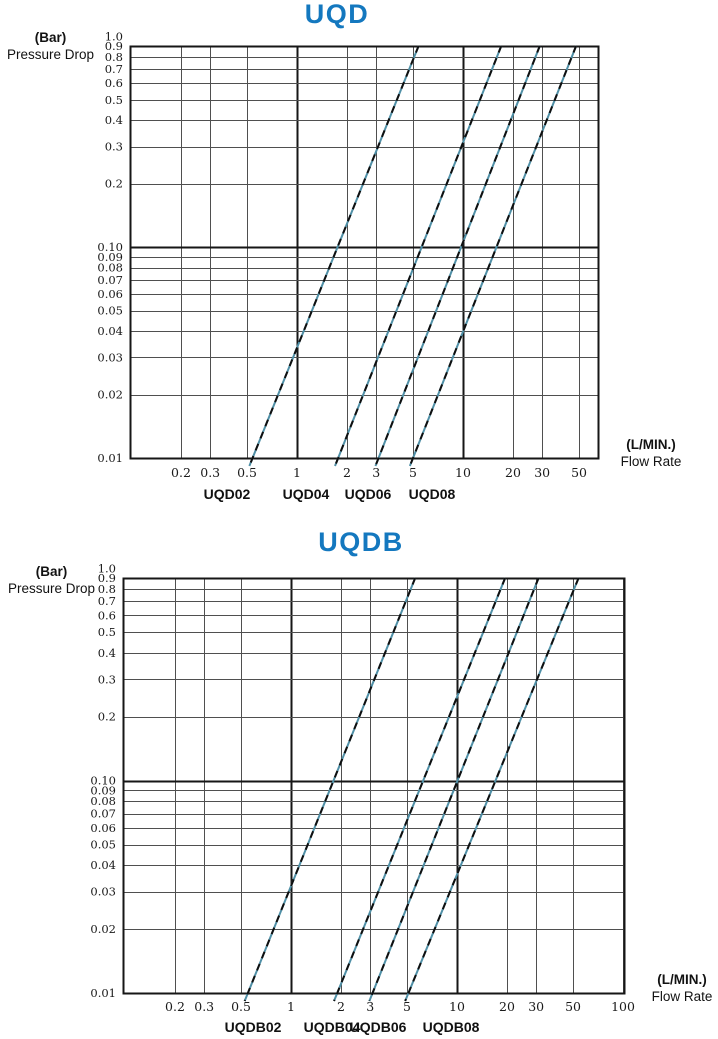 This screenshot has height=1039, width=718. Describe the element at coordinates (253, 1027) in the screenshot. I see `uqdb02-series-label: UQDB02` at that location.